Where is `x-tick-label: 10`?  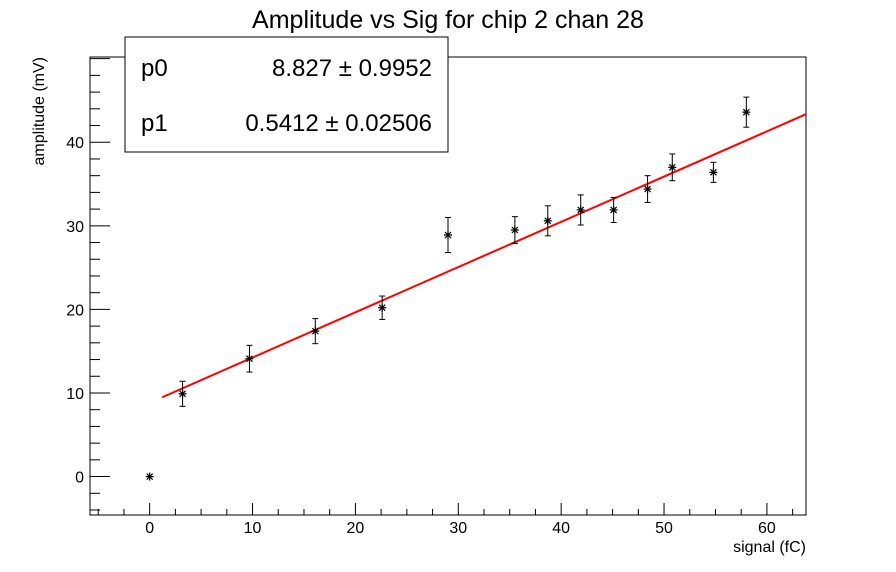
x-tick-label: 10 is located at coordinates (253, 528).